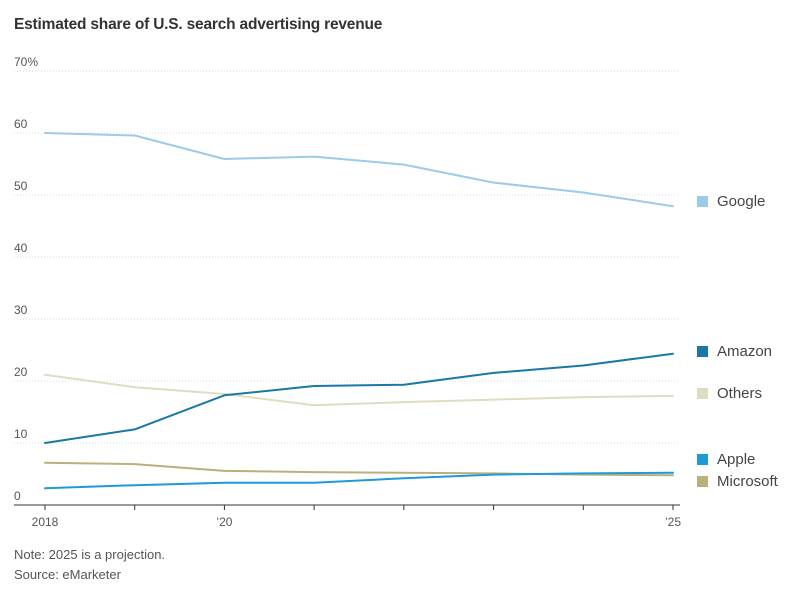  What do you see at coordinates (67, 574) in the screenshot?
I see `source-text: Source: eMarketer` at bounding box center [67, 574].